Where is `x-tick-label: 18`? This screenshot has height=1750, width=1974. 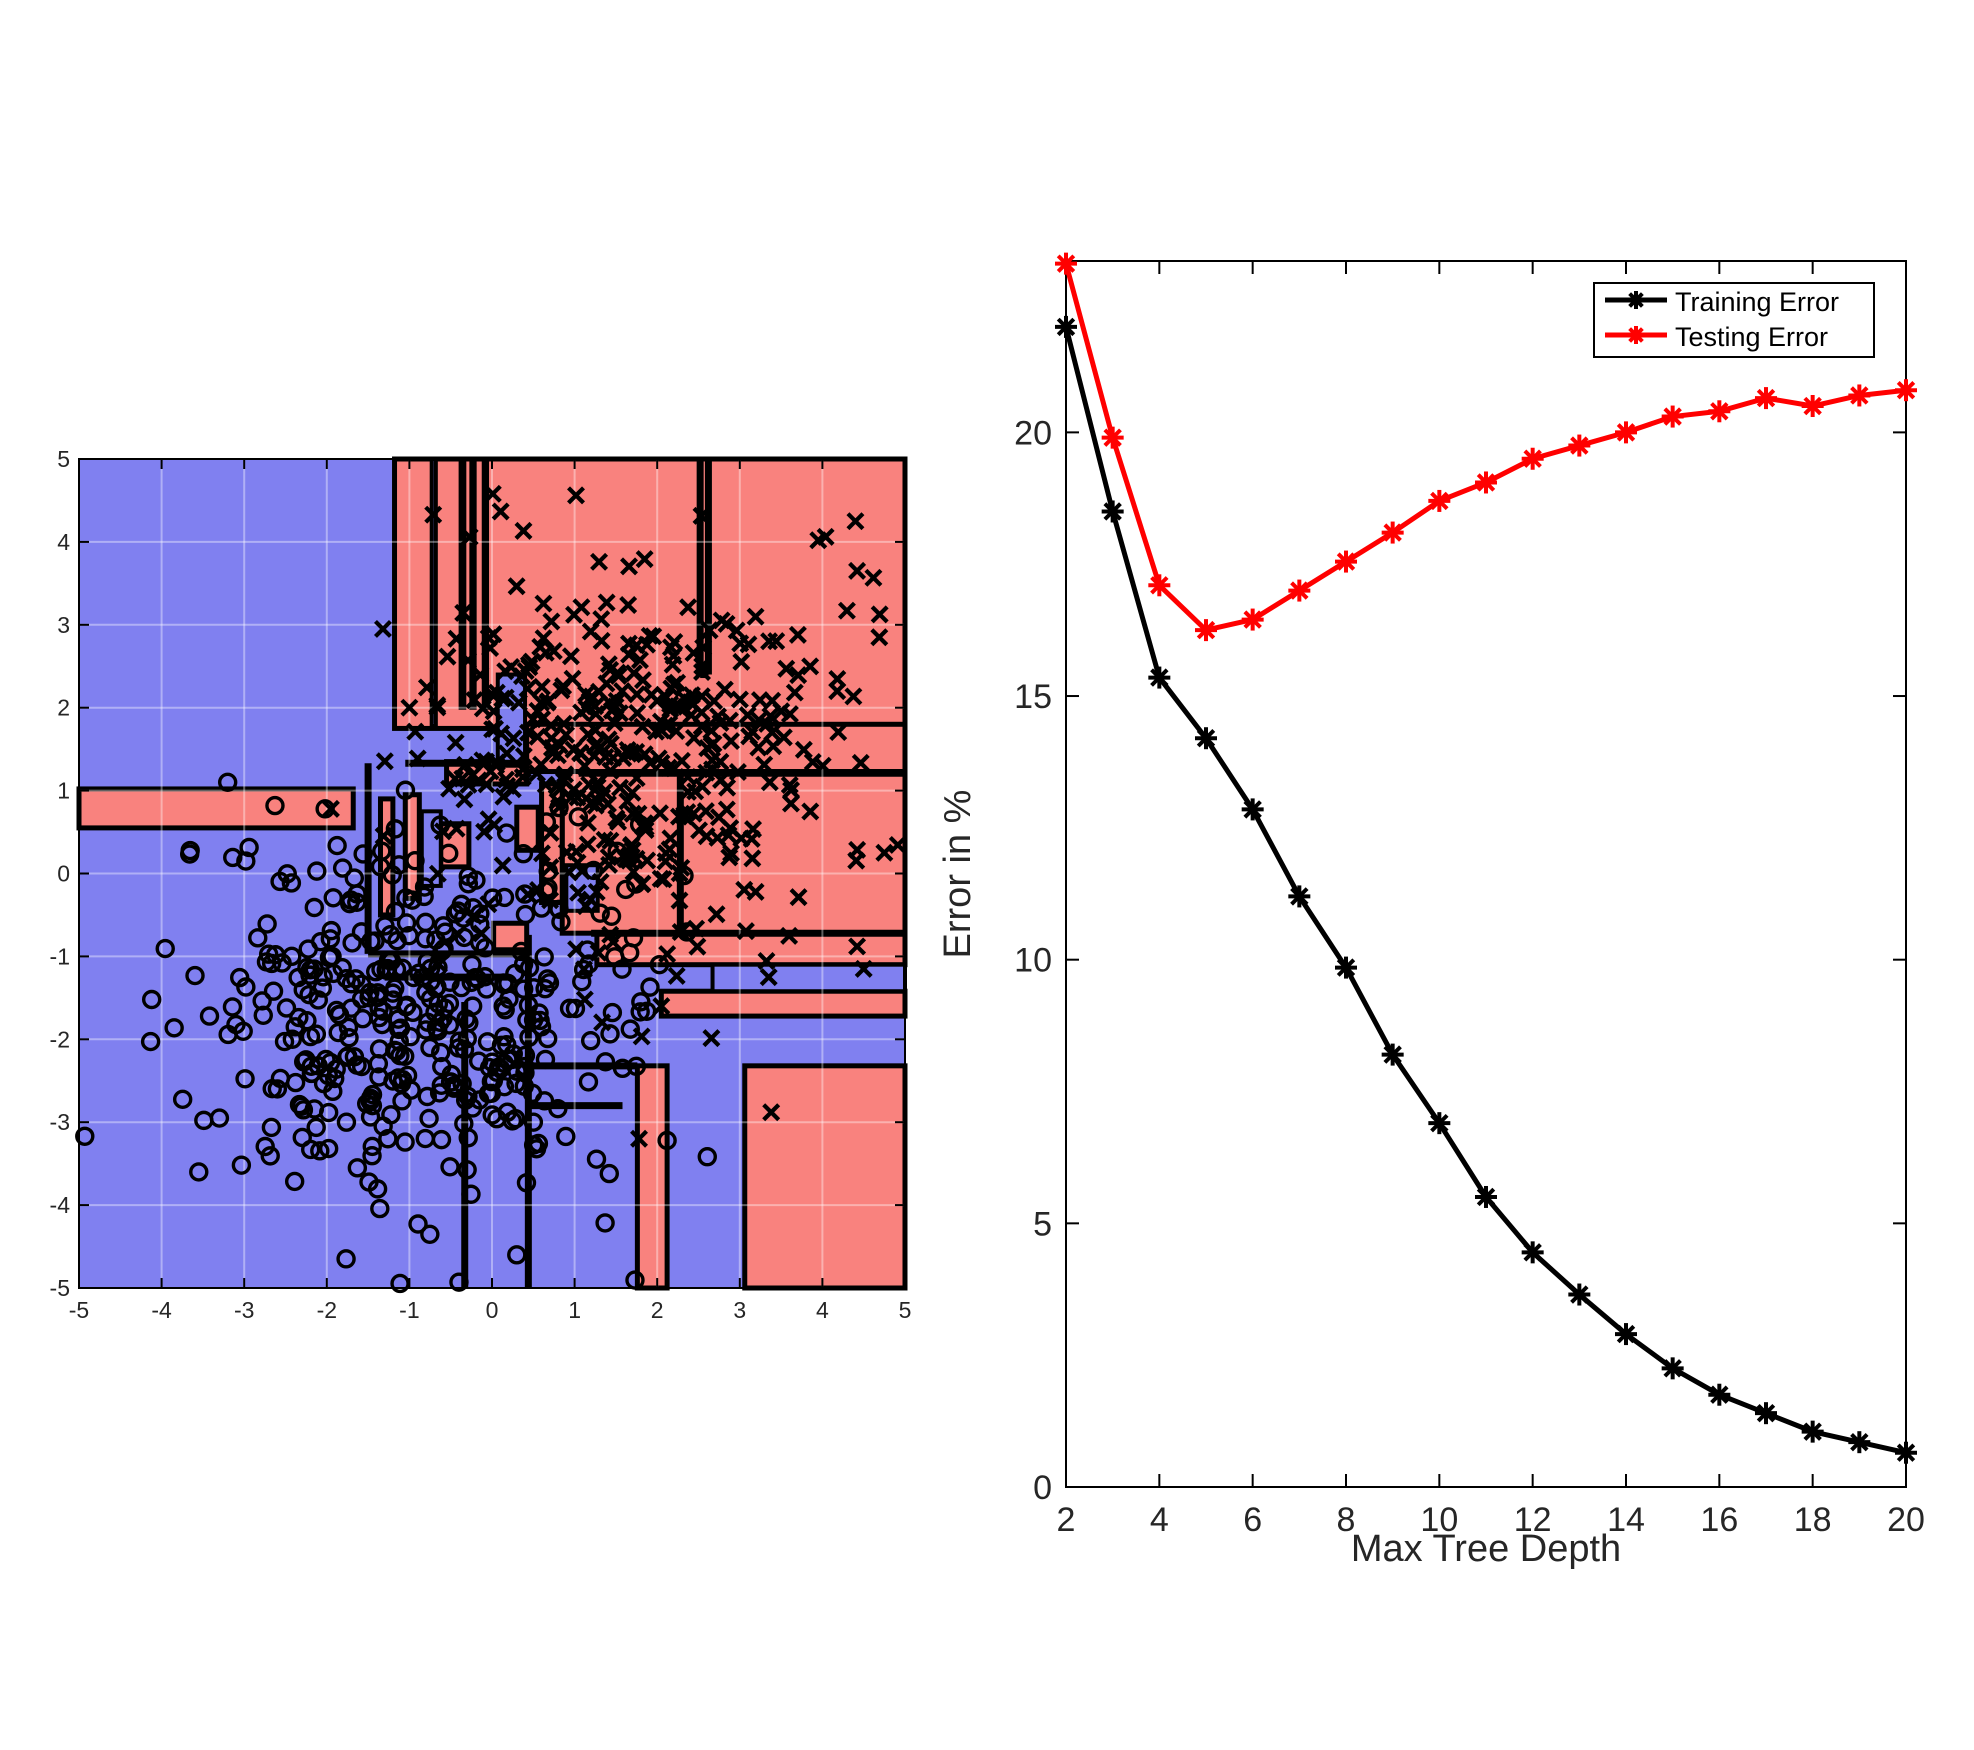
x-tick-label: 18 is located at coordinates (1813, 1520).